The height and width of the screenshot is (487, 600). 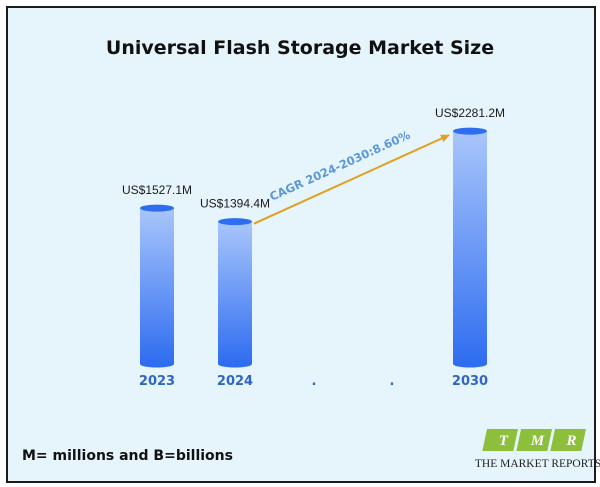 I want to click on logo-letter: T, so click(x=504, y=441).